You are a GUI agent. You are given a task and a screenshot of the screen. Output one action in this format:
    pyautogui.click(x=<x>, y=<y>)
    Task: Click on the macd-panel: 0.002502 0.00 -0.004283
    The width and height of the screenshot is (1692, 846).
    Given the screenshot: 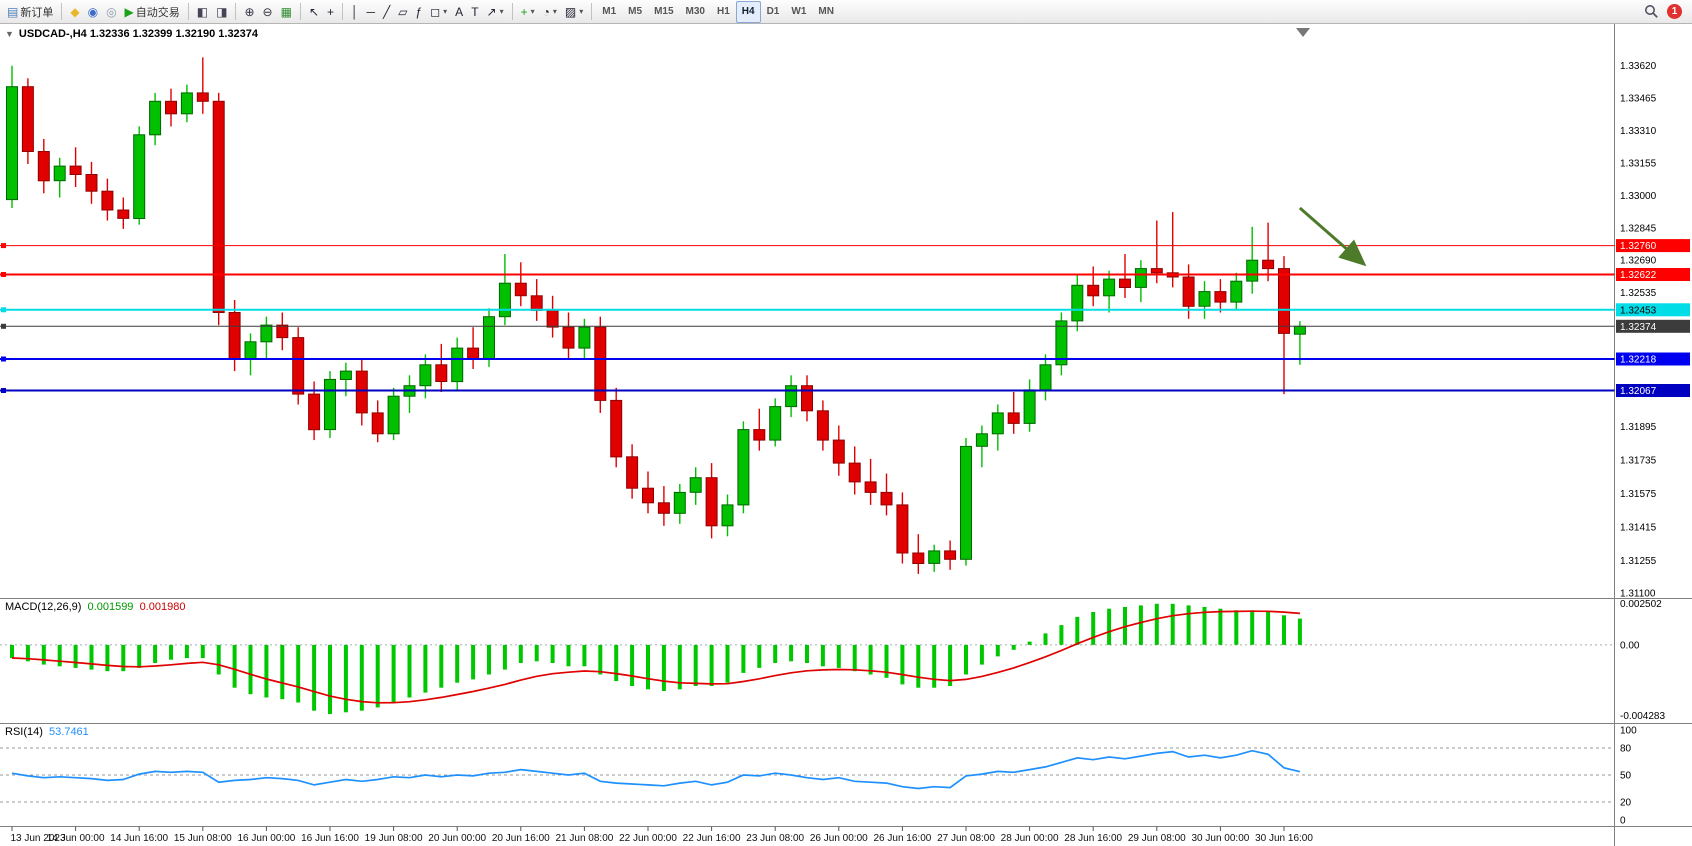 What is the action you would take?
    pyautogui.click(x=832, y=660)
    